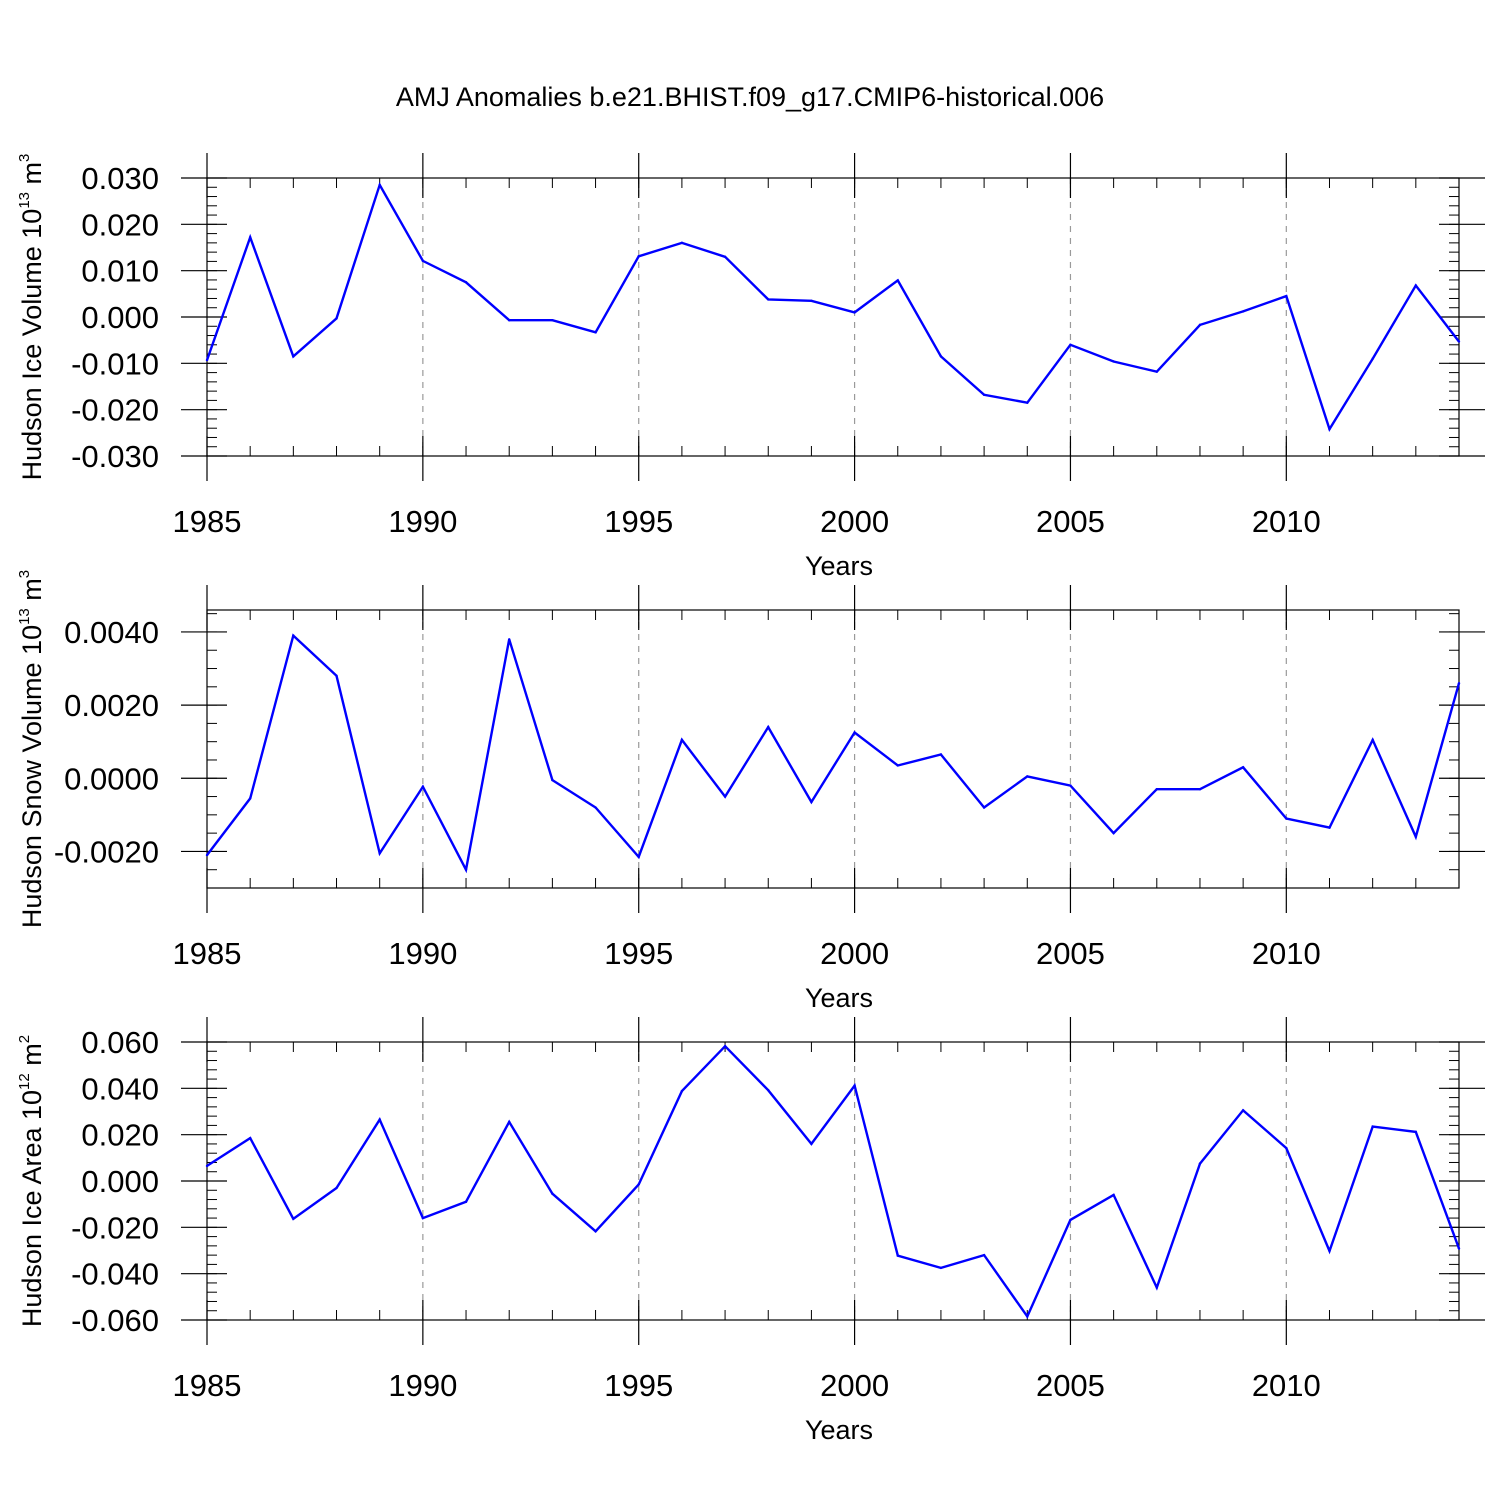 This screenshot has height=1500, width=1500. I want to click on y-tick-label: -0.020, so click(115, 410).